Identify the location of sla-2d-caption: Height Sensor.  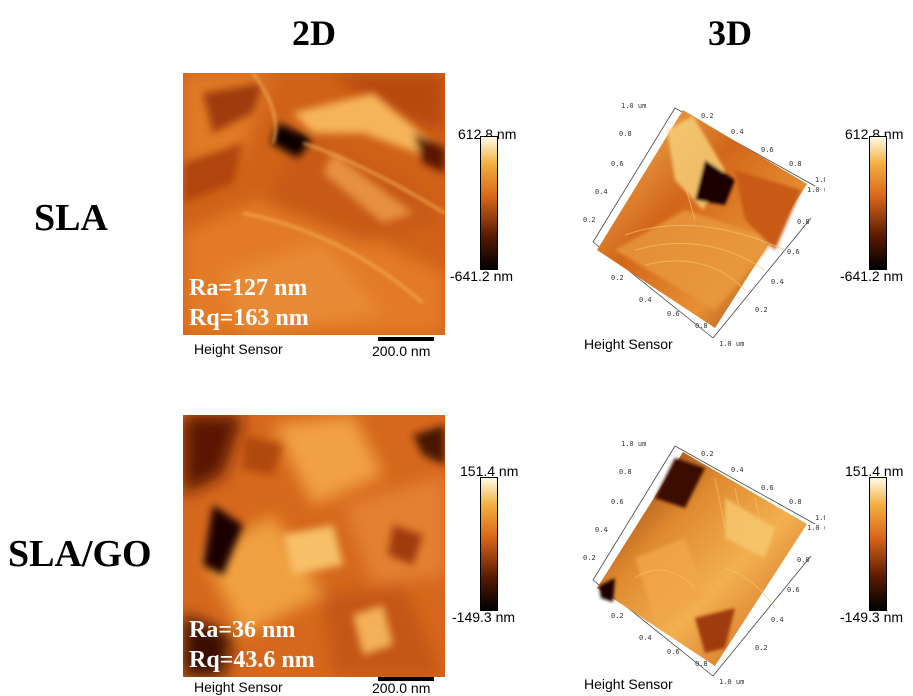
(238, 349).